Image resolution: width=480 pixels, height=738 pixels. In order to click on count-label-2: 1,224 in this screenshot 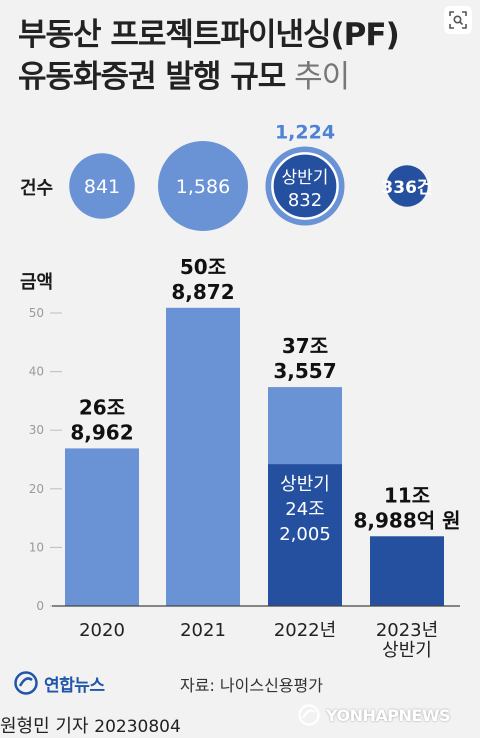, I will do `click(305, 132)`.